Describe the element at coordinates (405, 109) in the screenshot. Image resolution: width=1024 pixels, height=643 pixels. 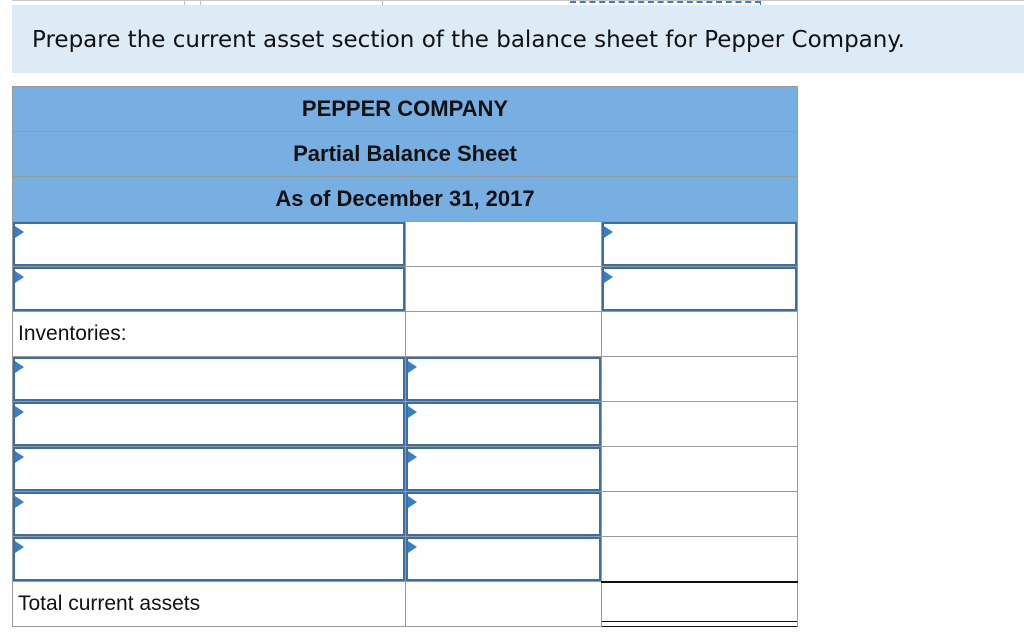
I see `company-name: PEPPER COMPANY` at that location.